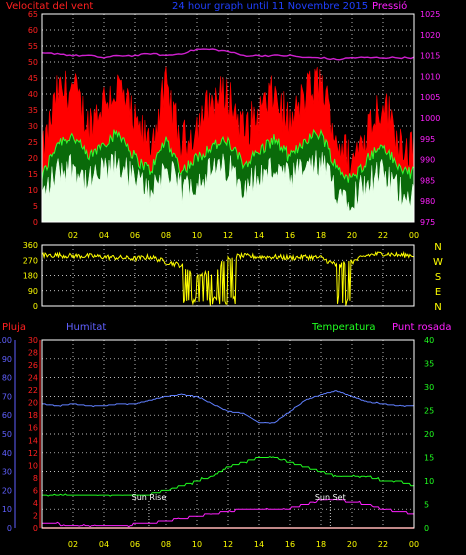  What do you see at coordinates (429, 434) in the screenshot?
I see `temperature-tick-label: 20` at bounding box center [429, 434].